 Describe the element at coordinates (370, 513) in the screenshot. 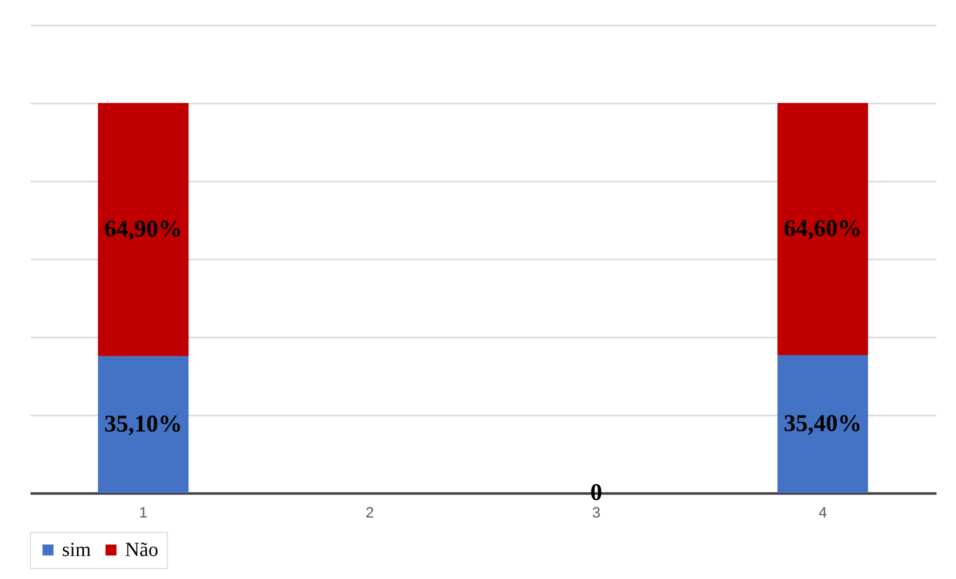

I see `x-tick-label: 2` at that location.